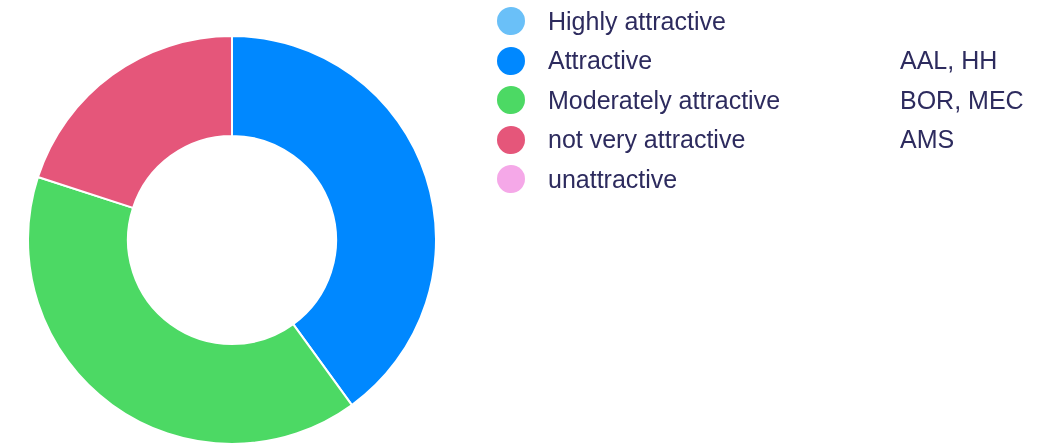 This screenshot has height=444, width=1050. I want to click on legend-label: not very attractive, so click(647, 139).